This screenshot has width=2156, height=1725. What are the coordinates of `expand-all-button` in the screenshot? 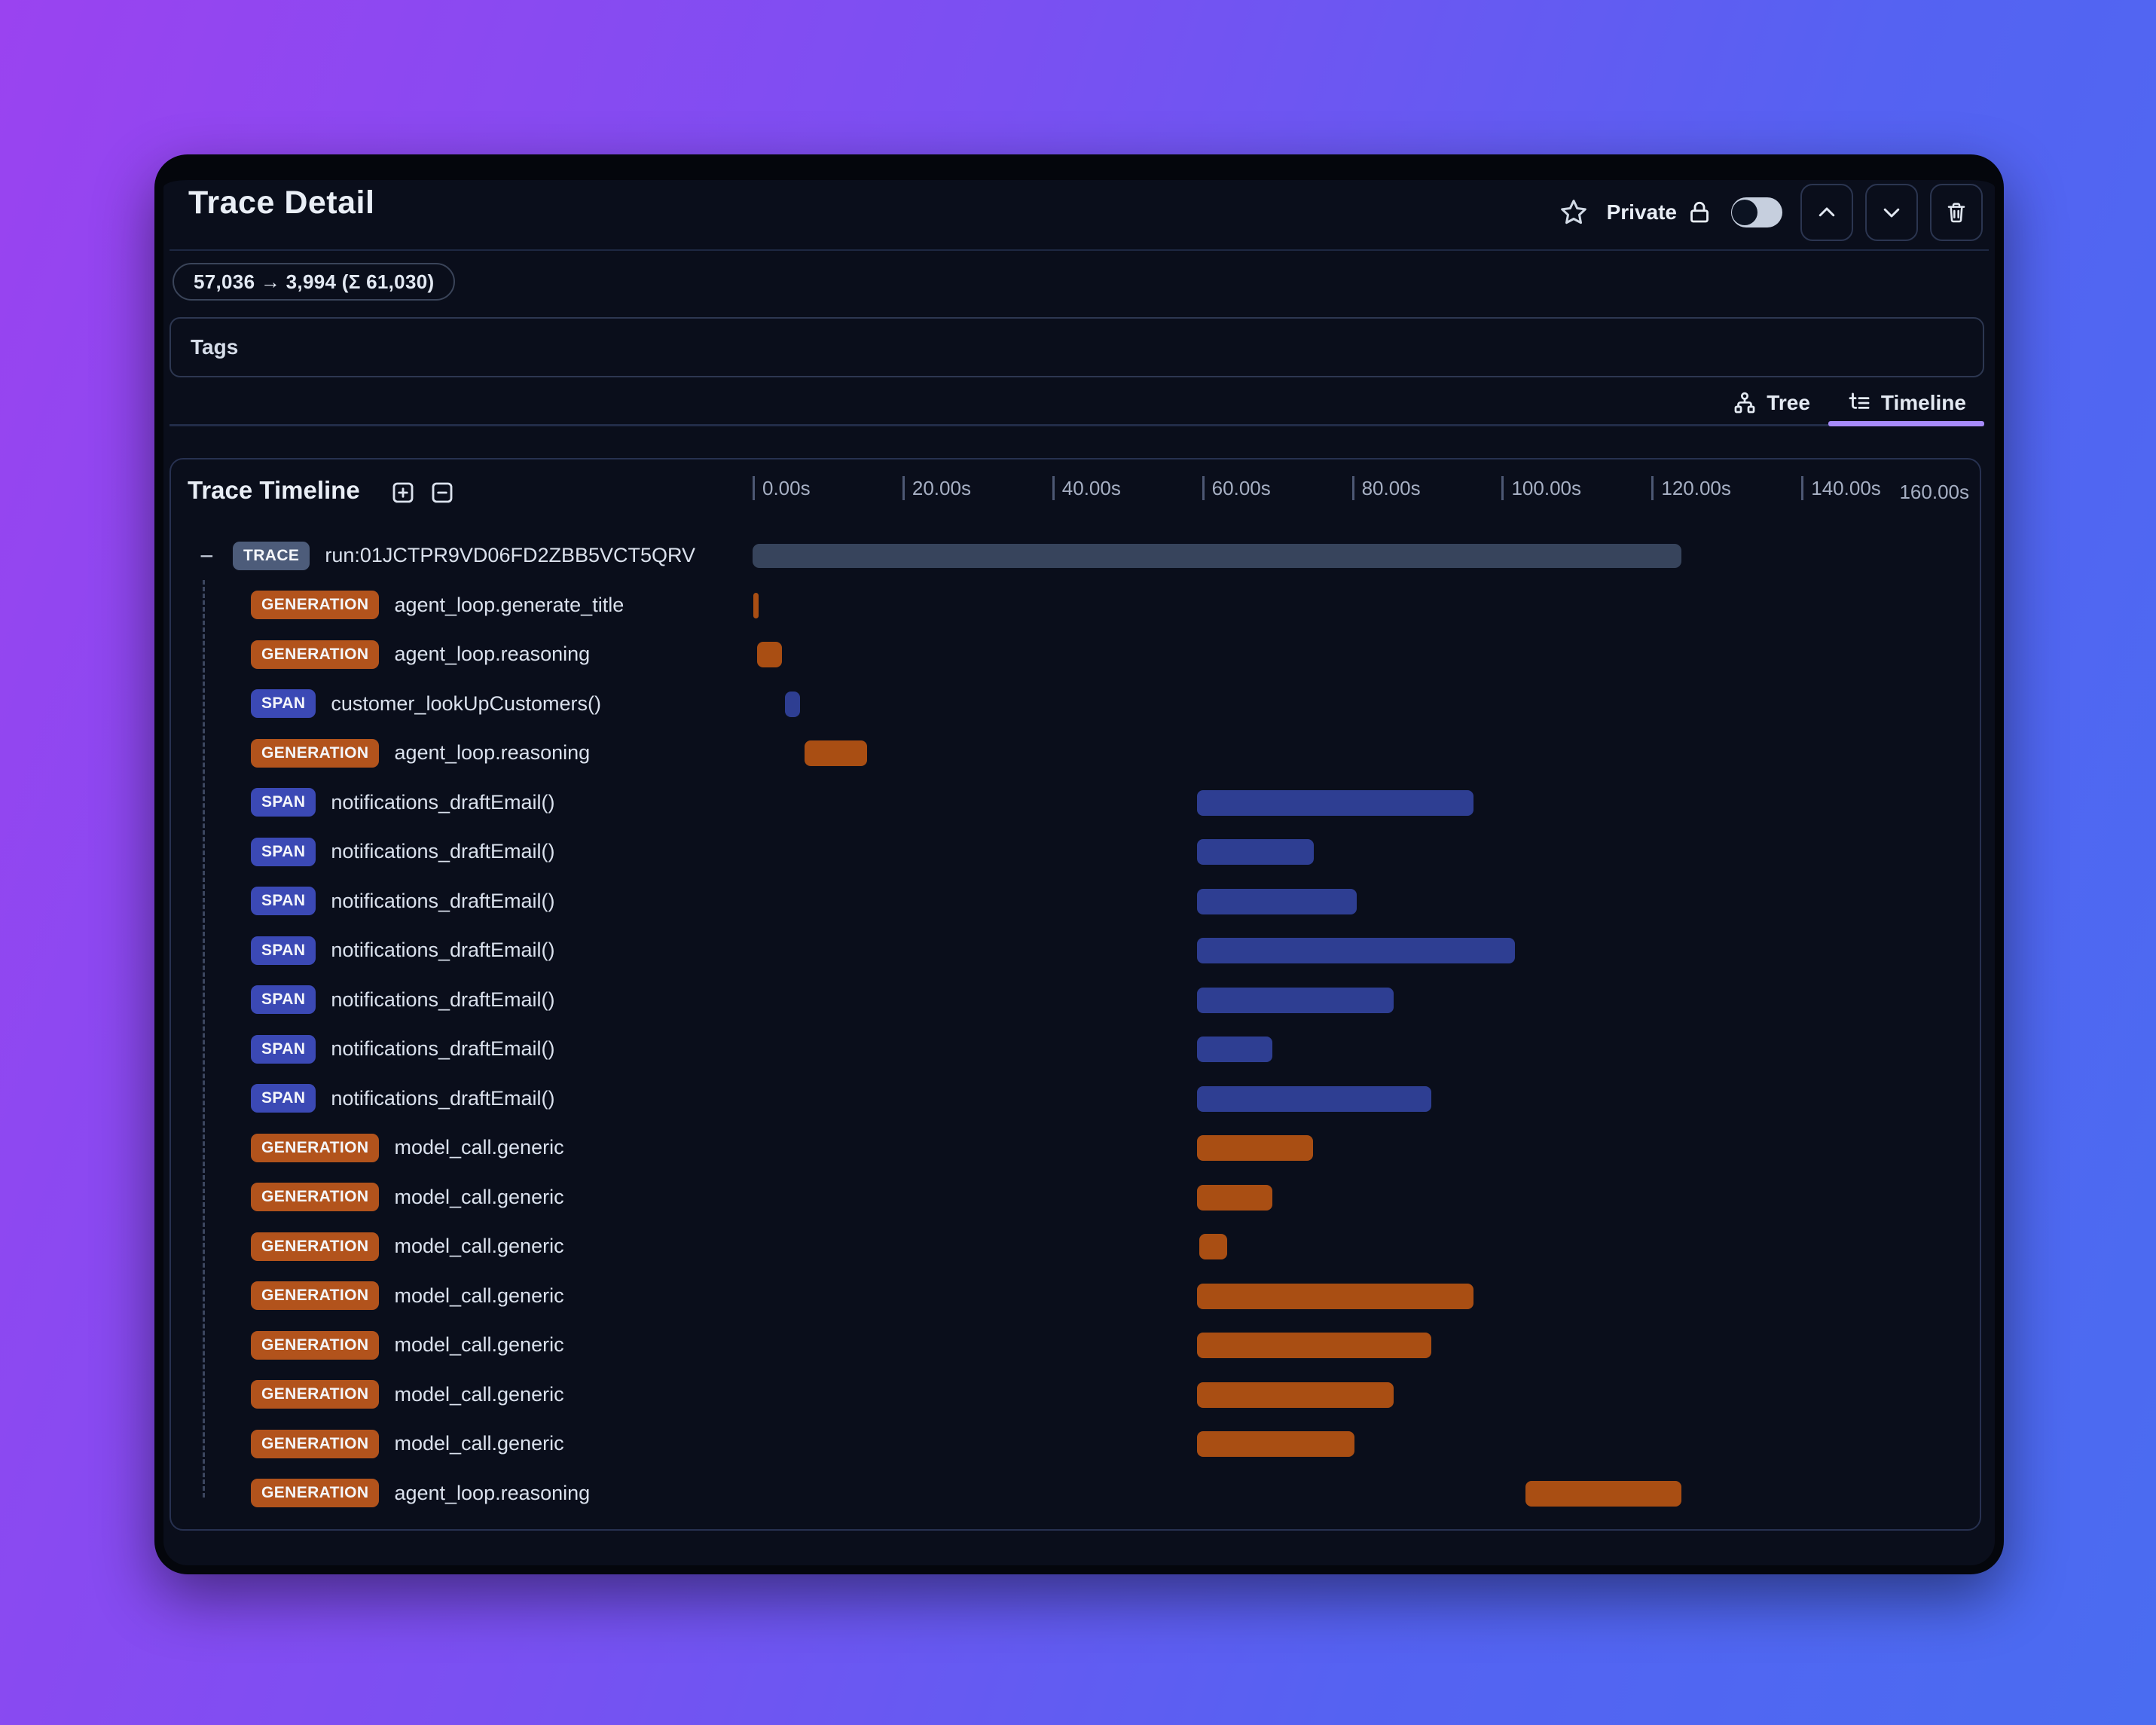 It's located at (403, 493).